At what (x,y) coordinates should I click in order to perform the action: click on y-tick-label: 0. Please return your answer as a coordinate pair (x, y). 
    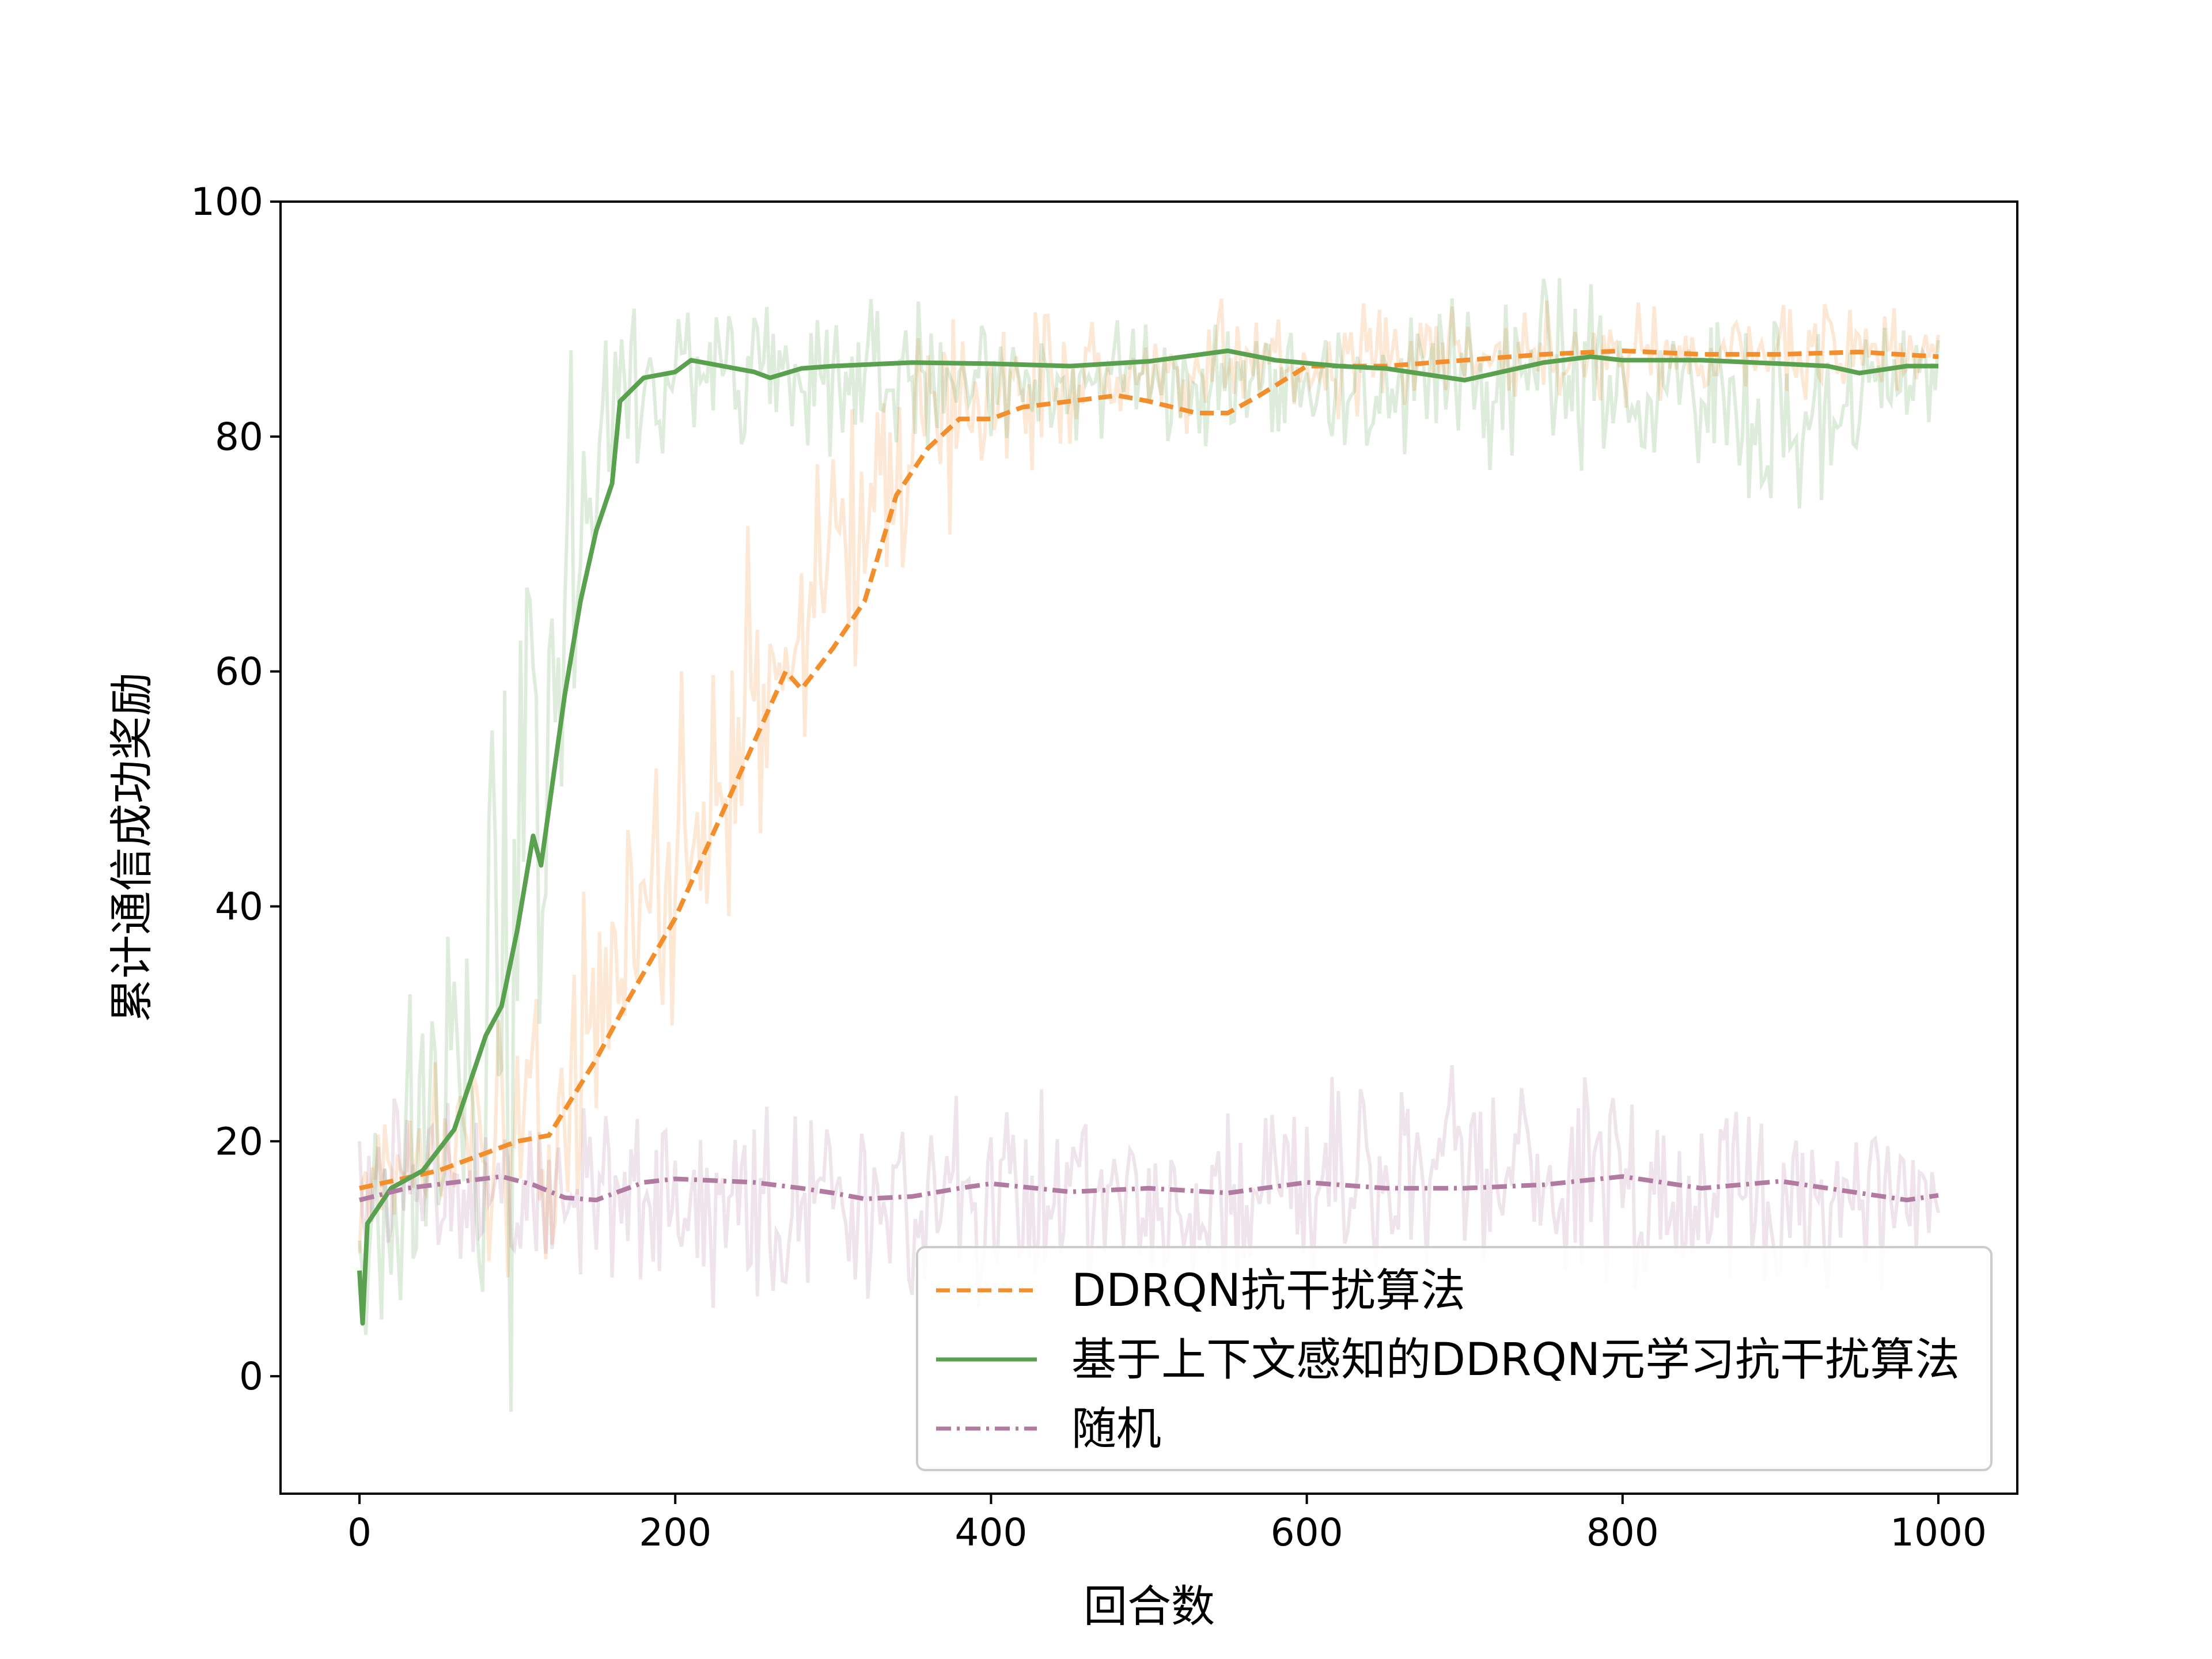
    Looking at the image, I should click on (251, 1376).